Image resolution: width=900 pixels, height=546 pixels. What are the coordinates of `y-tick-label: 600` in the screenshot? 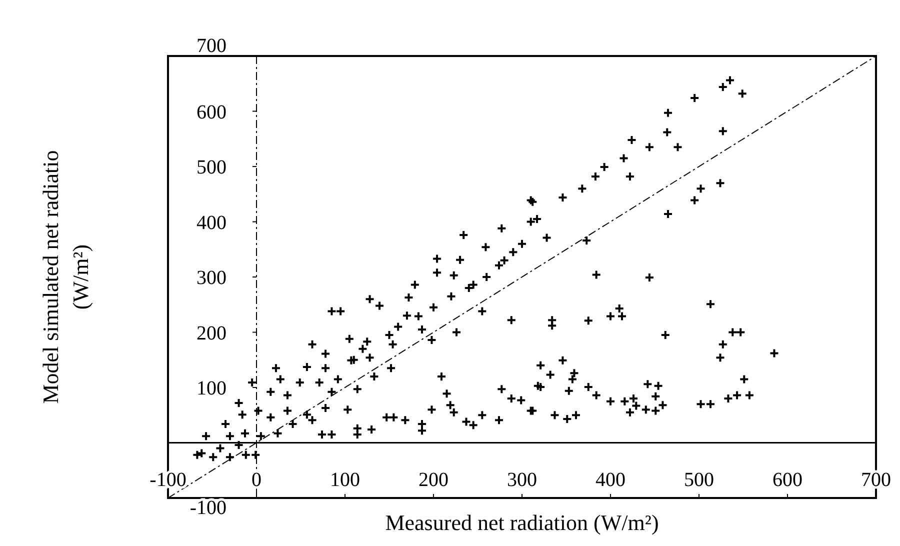 It's located at (211, 112).